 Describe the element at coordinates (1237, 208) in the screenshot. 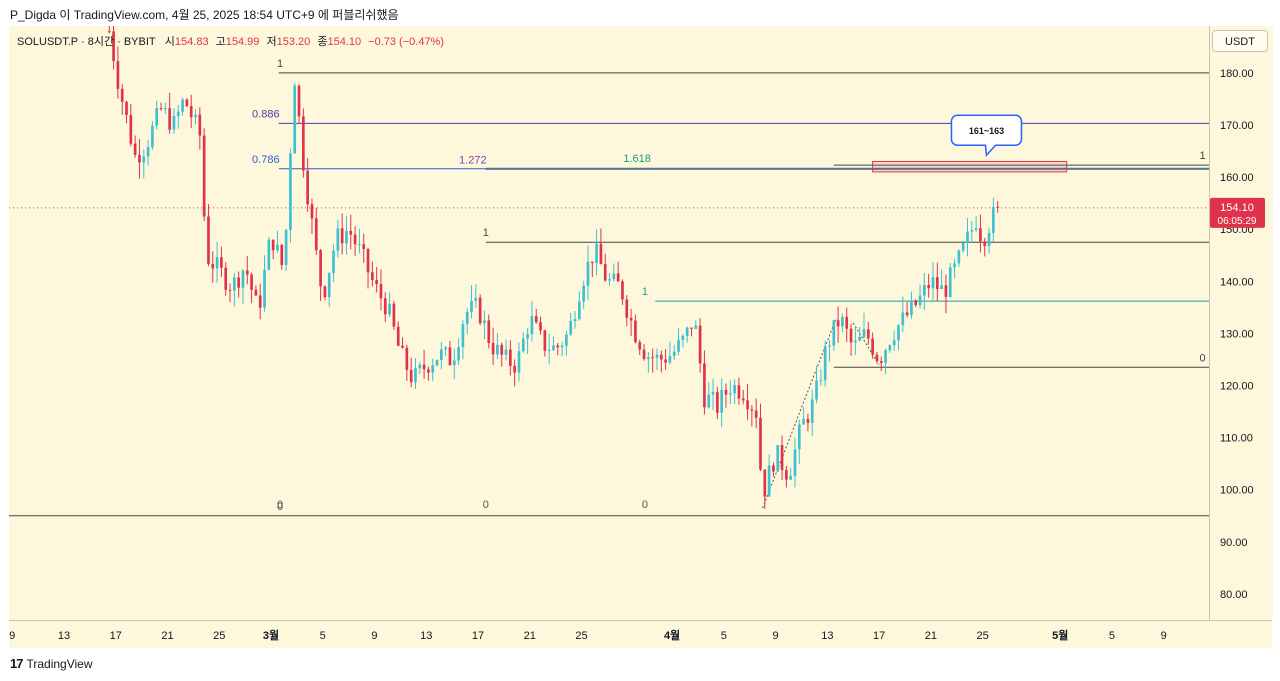

I see `last-price-tag-price: 154.10` at that location.